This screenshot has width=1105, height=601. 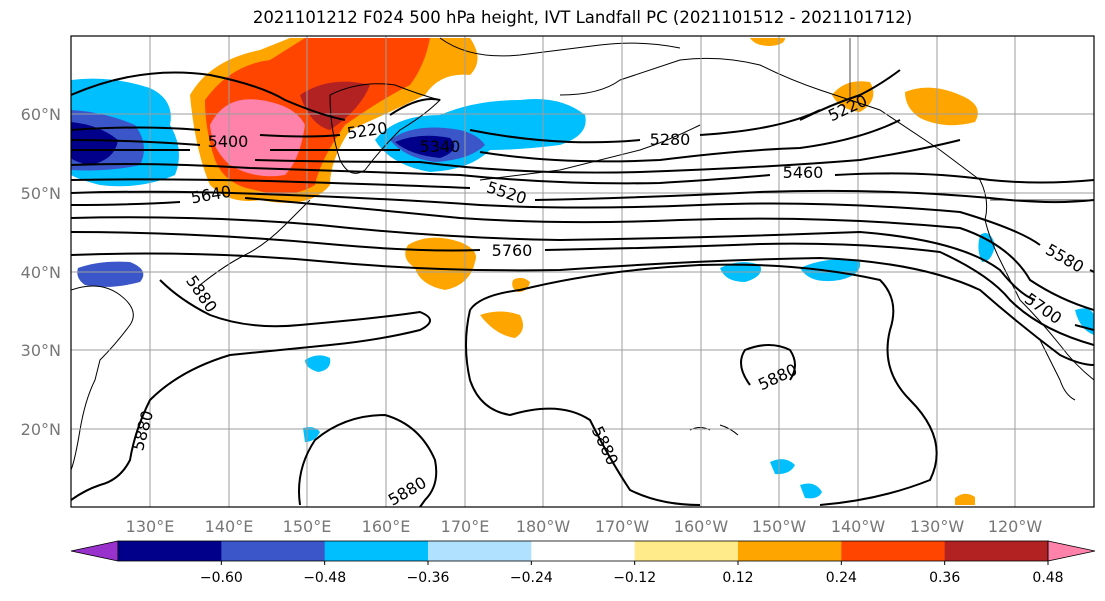 What do you see at coordinates (257, 138) in the screenshot?
I see `positive-anomaly-pink` at bounding box center [257, 138].